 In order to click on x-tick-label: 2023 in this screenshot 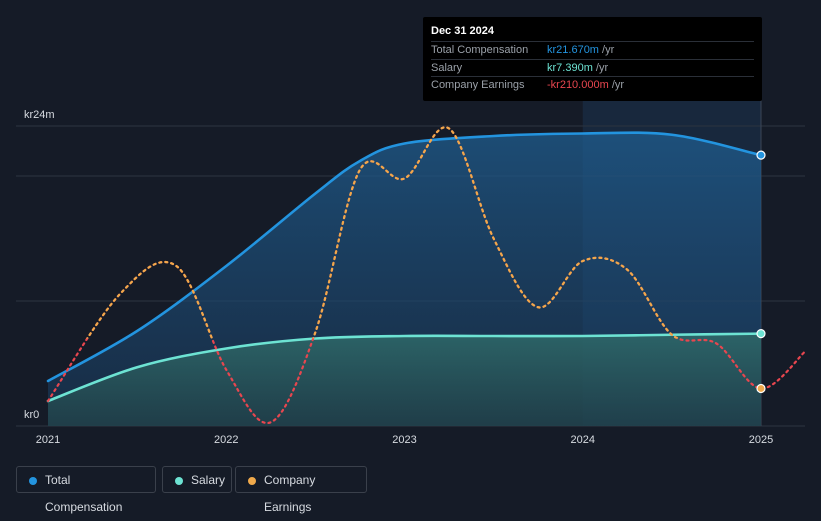, I will do `click(404, 440)`.